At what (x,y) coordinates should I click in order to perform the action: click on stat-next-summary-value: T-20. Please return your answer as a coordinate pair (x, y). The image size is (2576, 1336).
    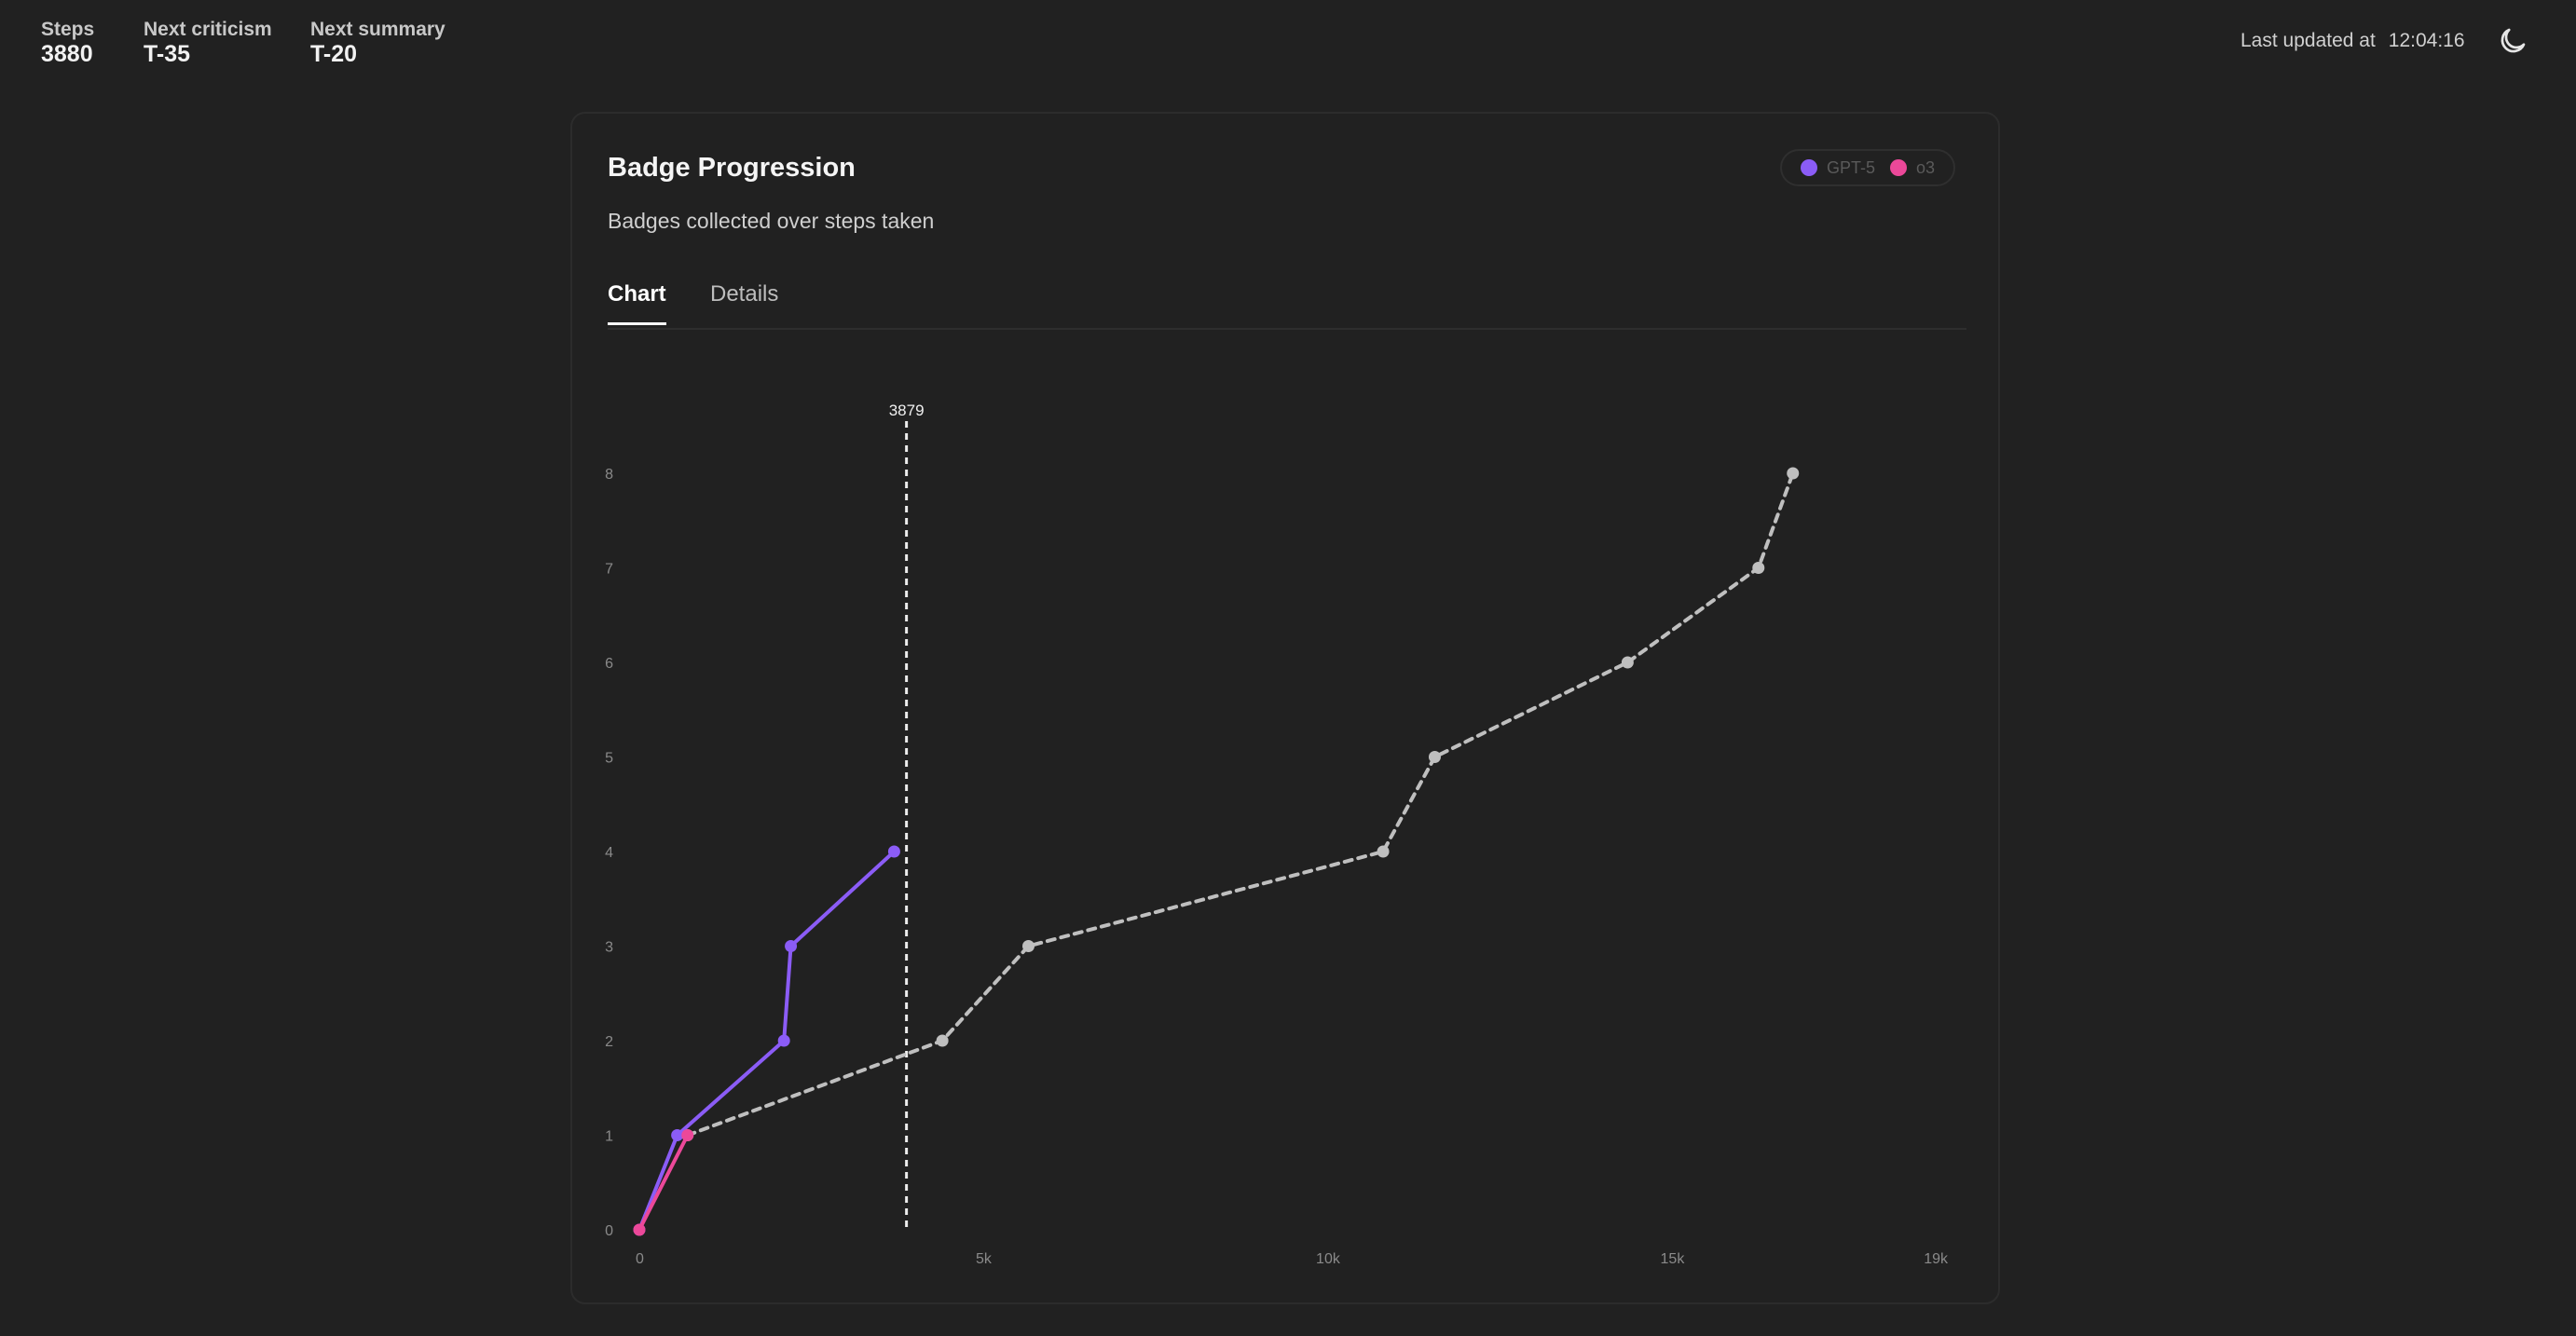
    Looking at the image, I should click on (334, 54).